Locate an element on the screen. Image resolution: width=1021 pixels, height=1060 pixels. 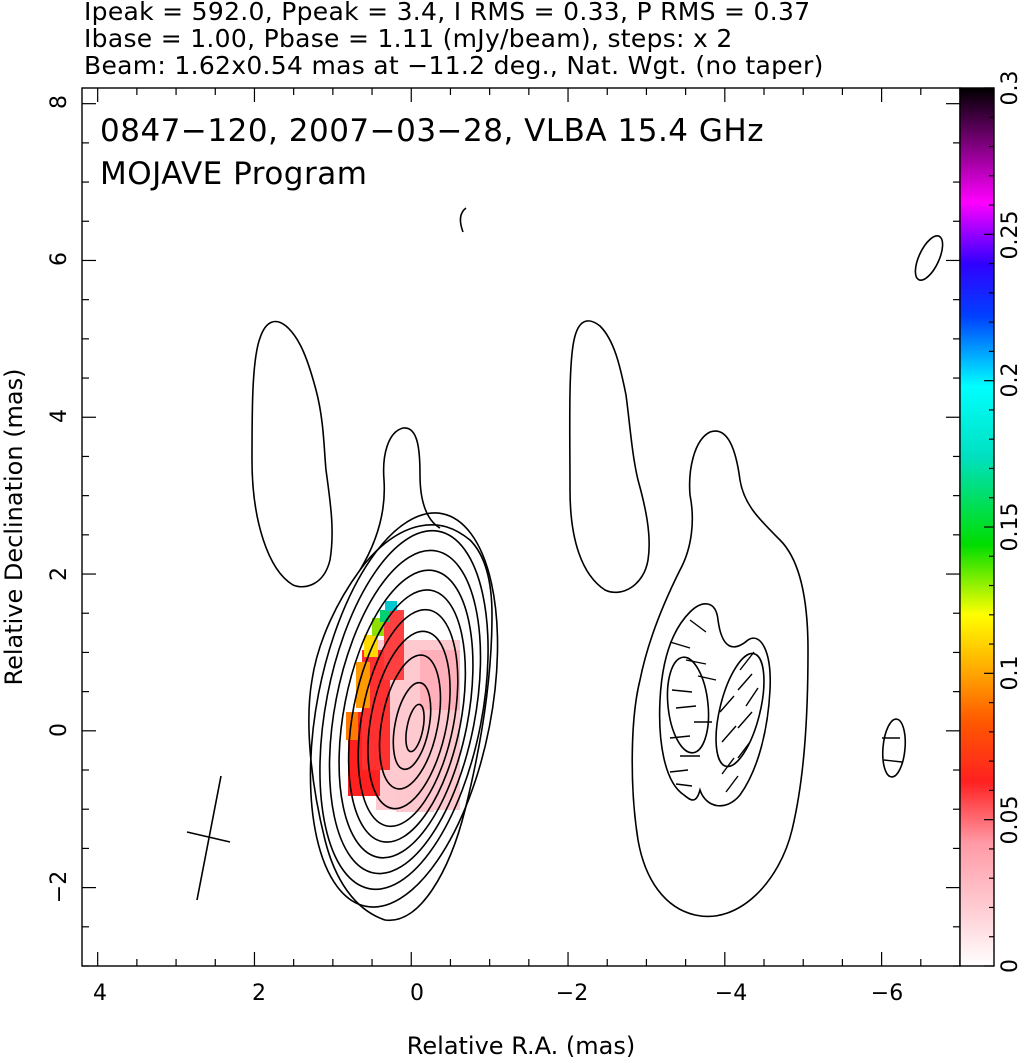
polarized-left-lobe-contour is located at coordinates (609, 457).